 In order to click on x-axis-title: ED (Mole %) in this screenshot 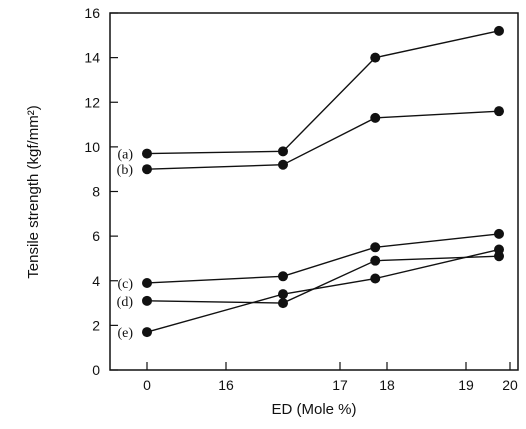, I will do `click(313, 409)`.